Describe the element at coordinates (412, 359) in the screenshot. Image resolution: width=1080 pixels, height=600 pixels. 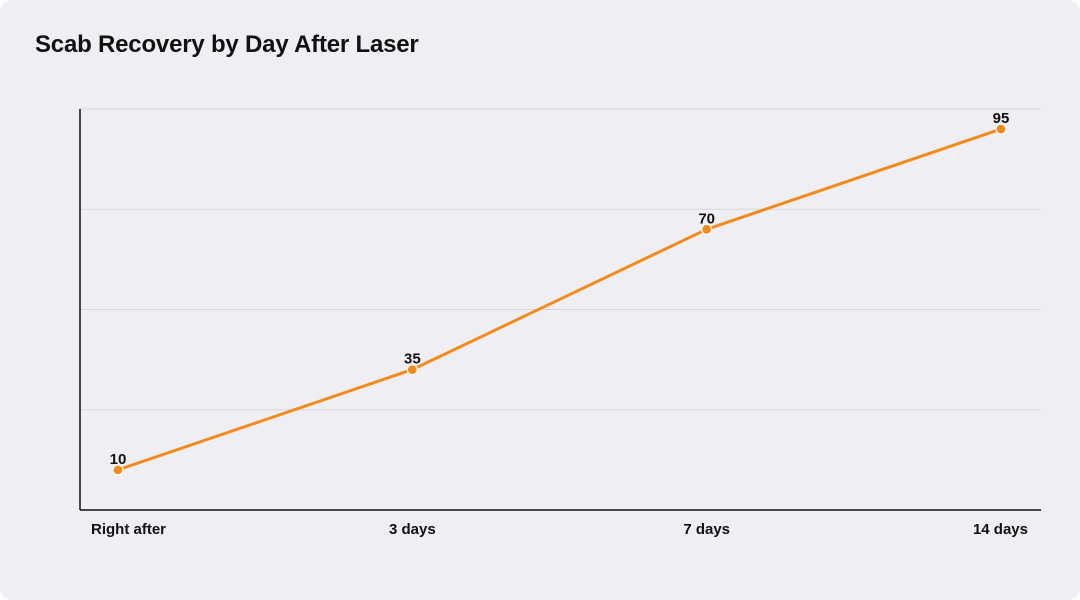
I see `data-label: 35` at that location.